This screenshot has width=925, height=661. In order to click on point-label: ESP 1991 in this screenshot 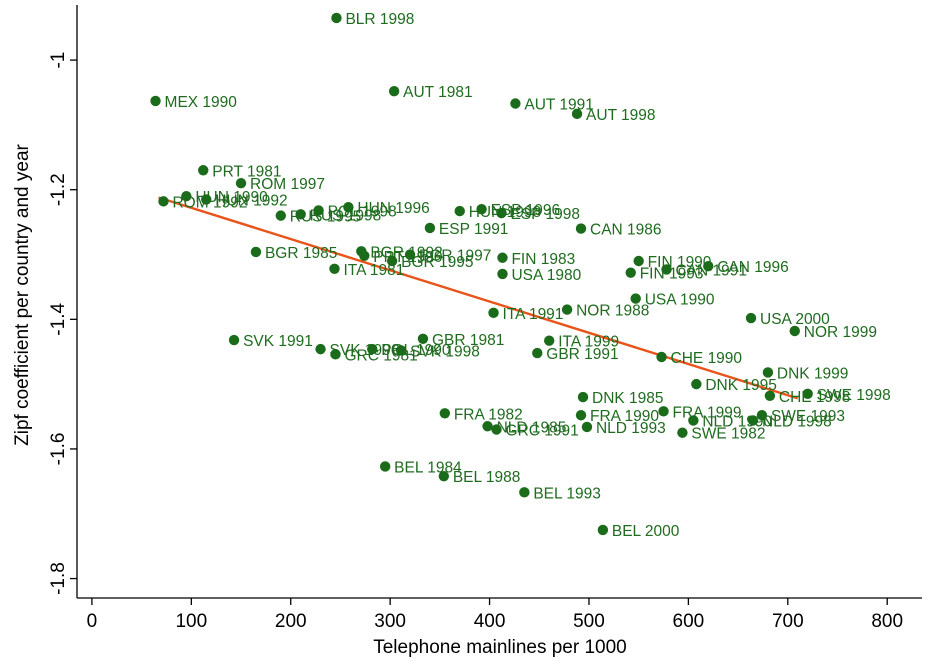, I will do `click(474, 229)`.